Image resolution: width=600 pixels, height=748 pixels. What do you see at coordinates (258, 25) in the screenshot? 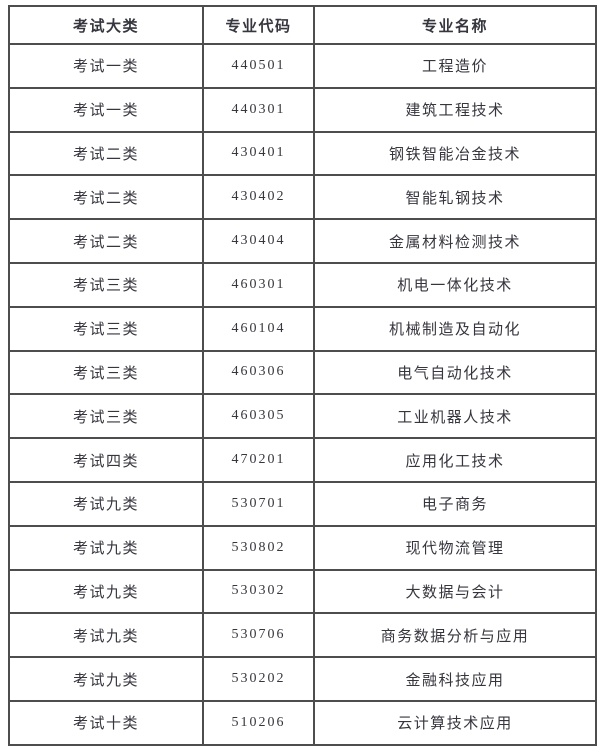
I see `header-major-code: 专业代码` at bounding box center [258, 25].